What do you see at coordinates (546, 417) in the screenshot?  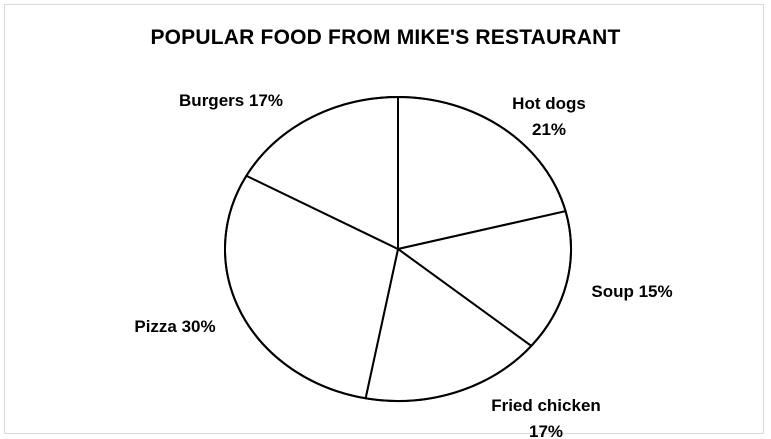 I see `slice-label-fried-chicken: Fried chicken 17%` at bounding box center [546, 417].